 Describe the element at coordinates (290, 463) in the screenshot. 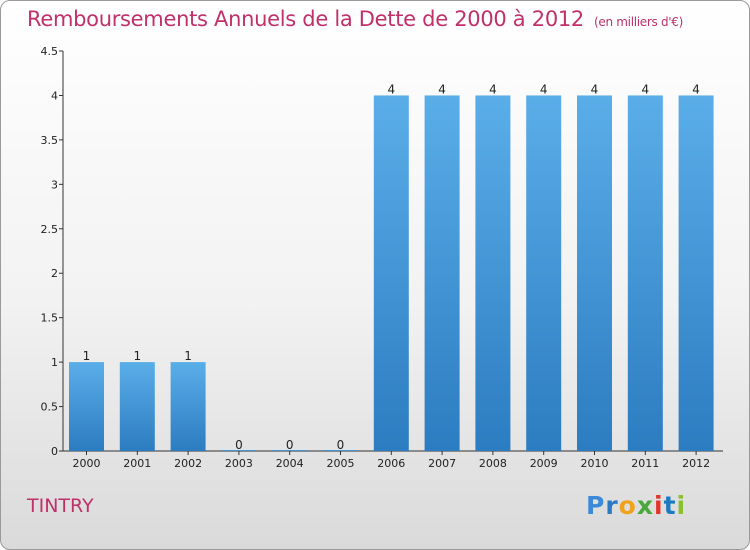

I see `x-tick-label: 2004` at that location.